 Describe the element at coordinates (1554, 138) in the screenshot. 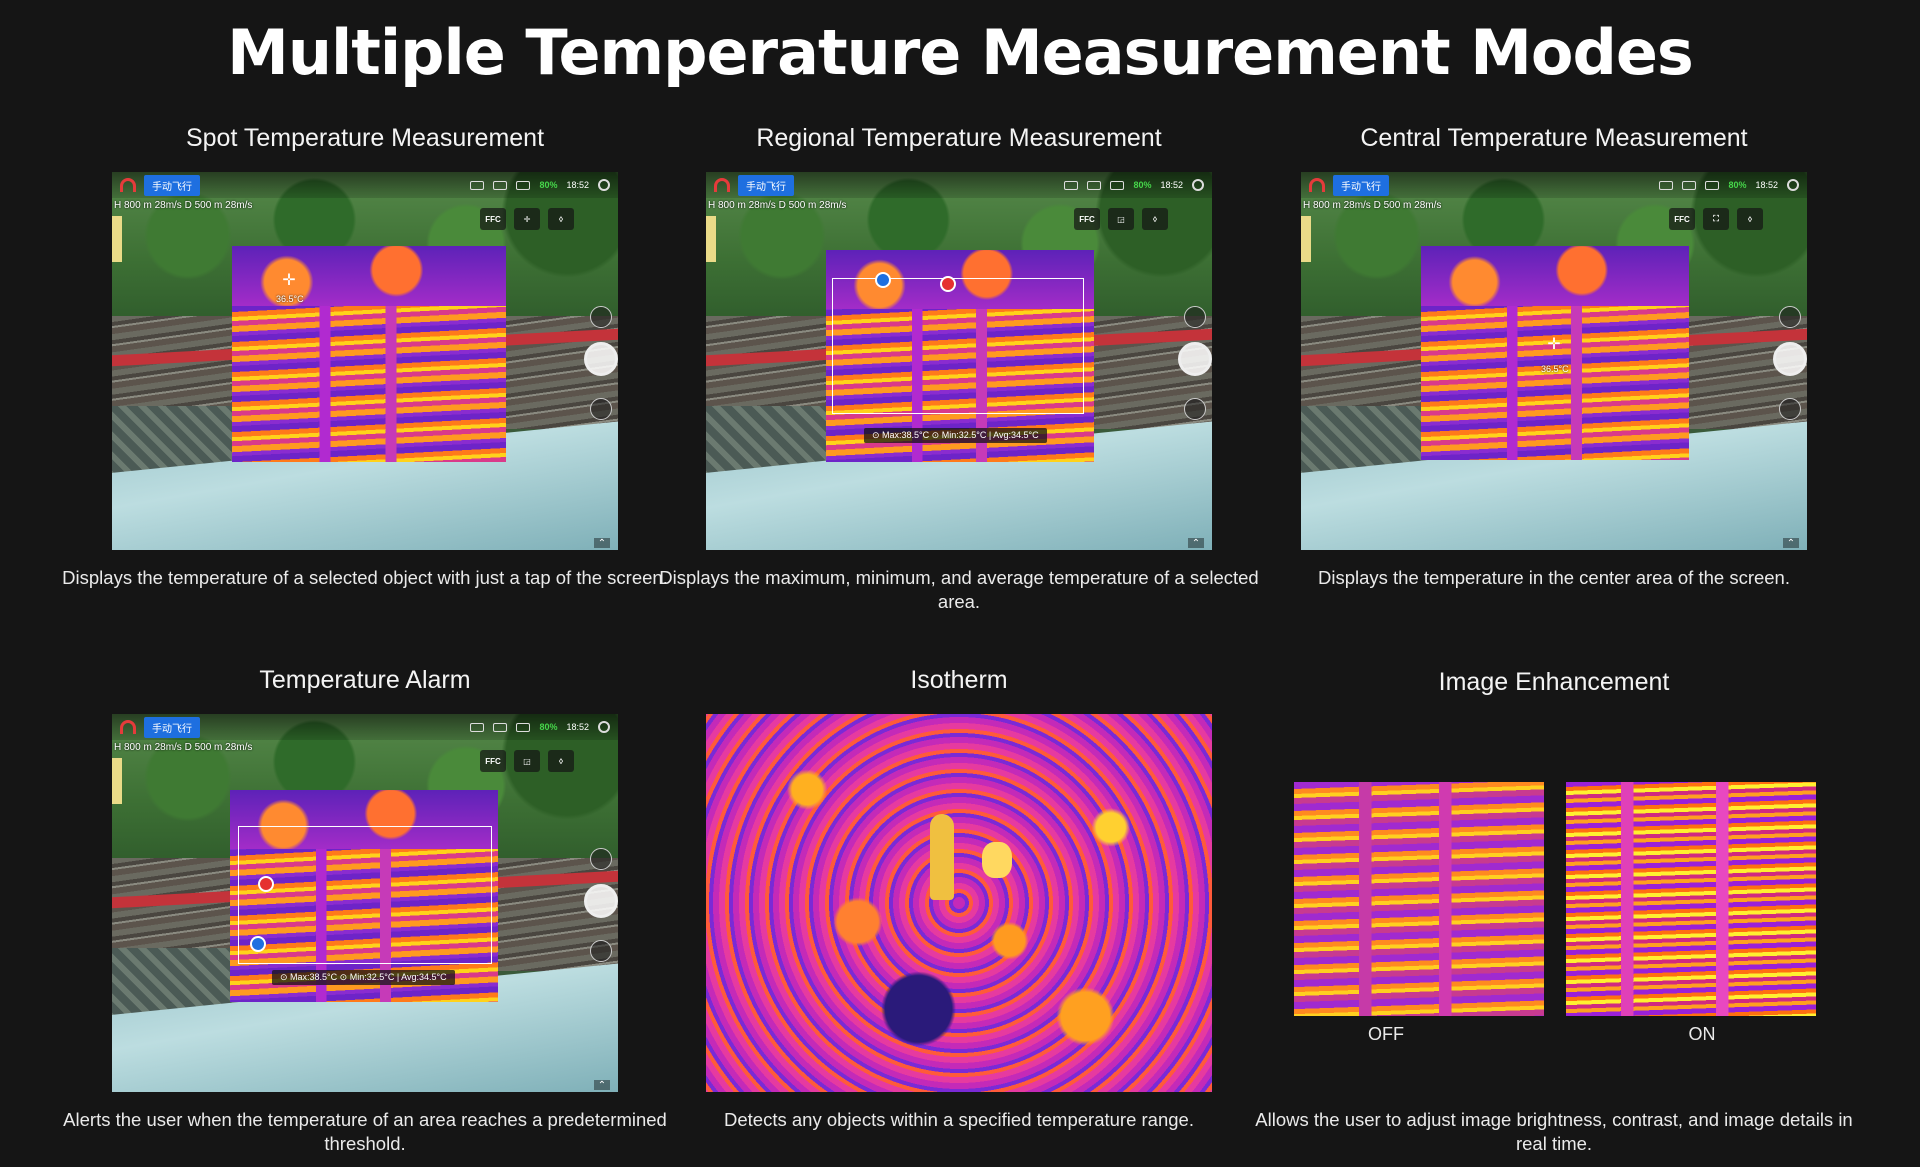

I see `card-title: Central Temperature Measurement` at that location.